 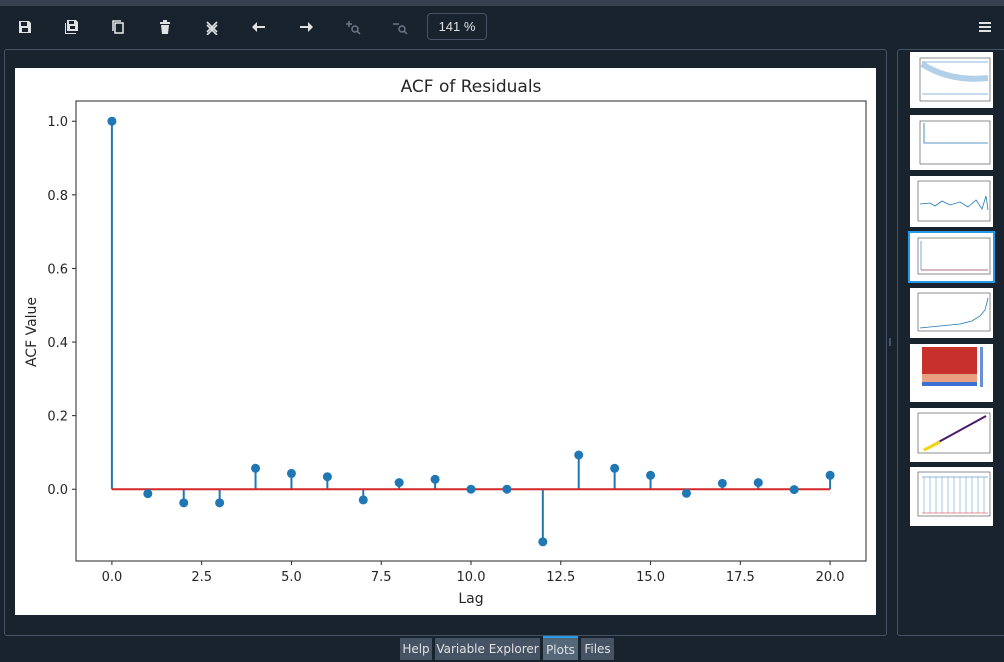 I want to click on tab-help: Help, so click(x=416, y=649).